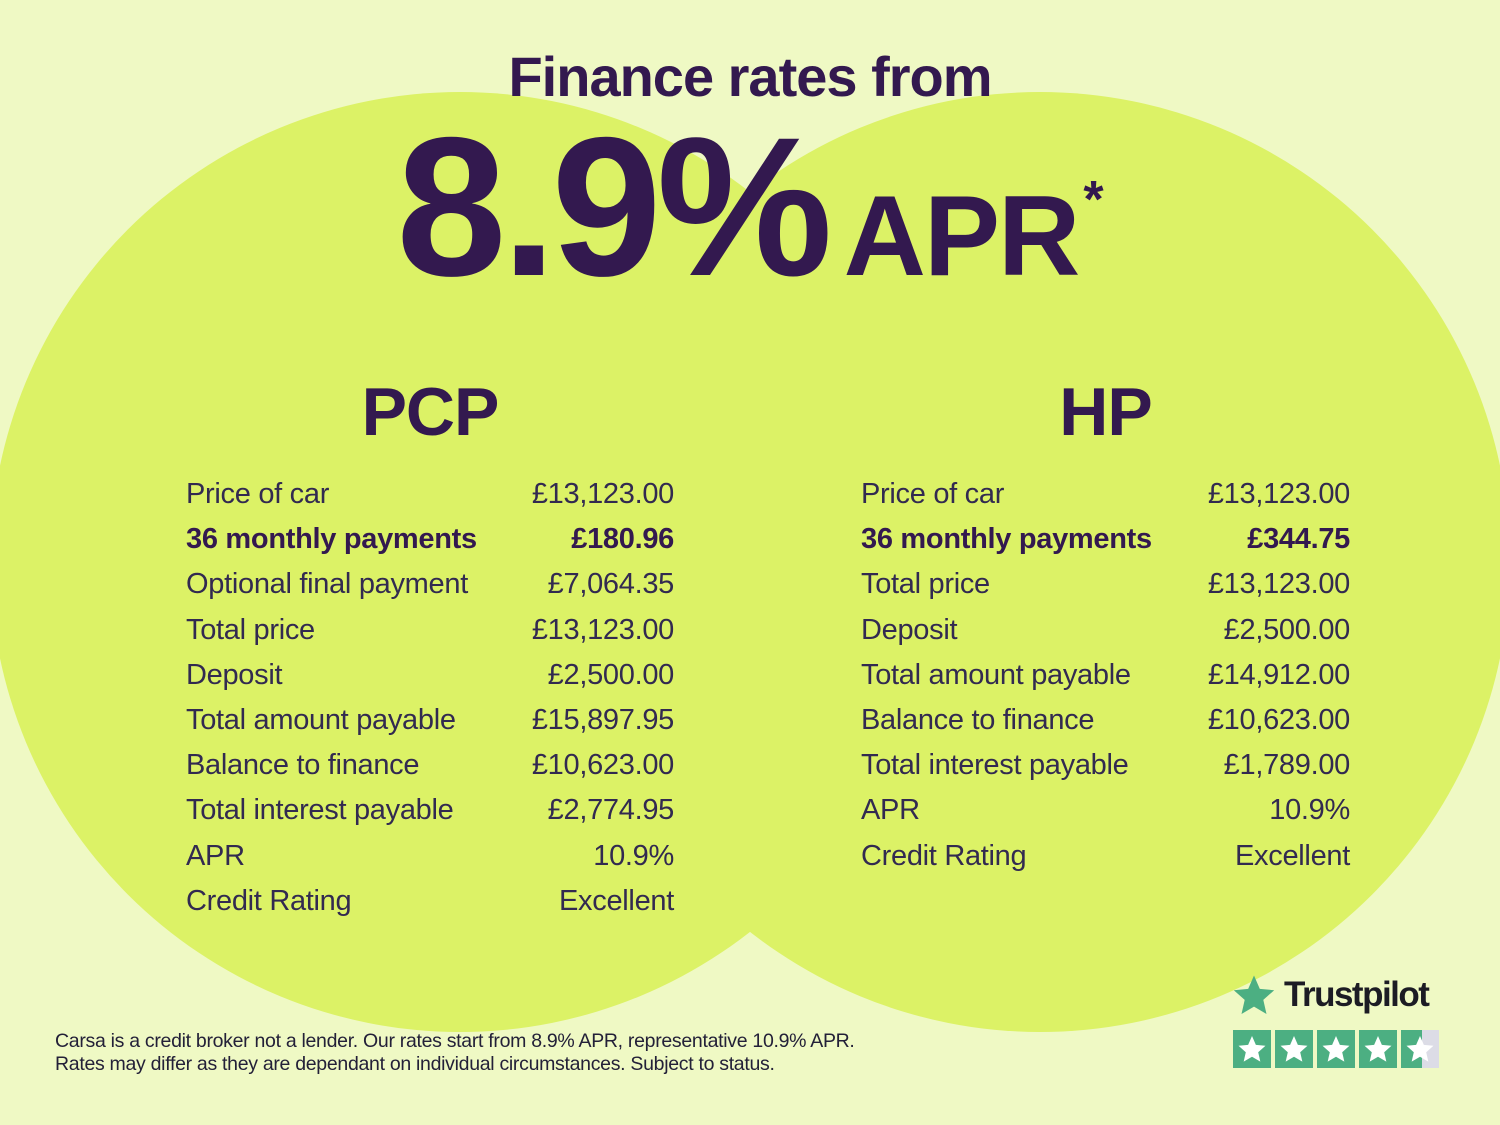  Describe the element at coordinates (750, 76) in the screenshot. I see `page-title: Finance rates from` at that location.